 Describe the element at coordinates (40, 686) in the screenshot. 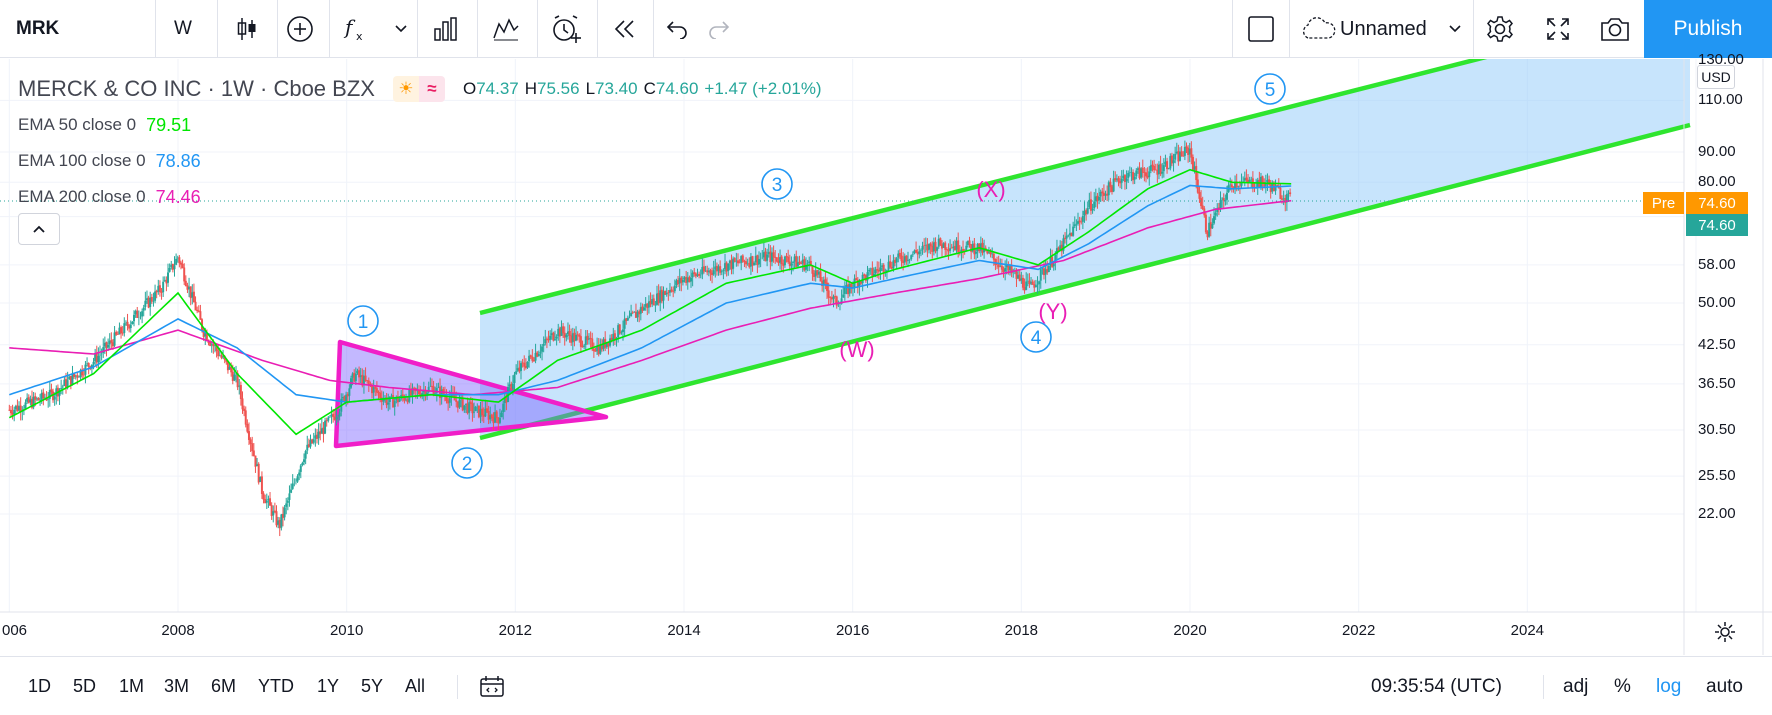

I see `range-1d-button: 1D` at that location.